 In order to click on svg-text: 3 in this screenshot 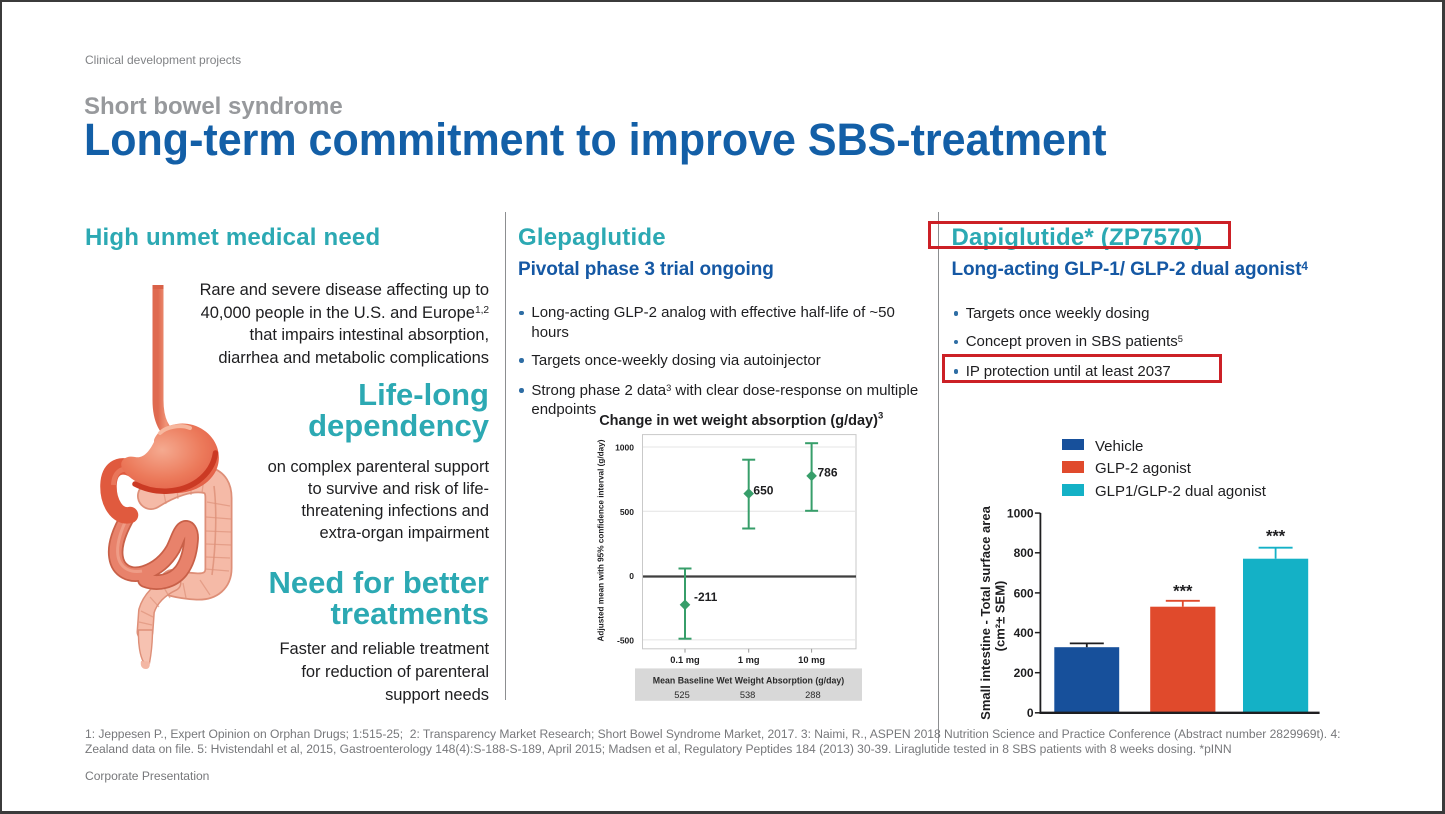, I will do `click(880, 416)`.